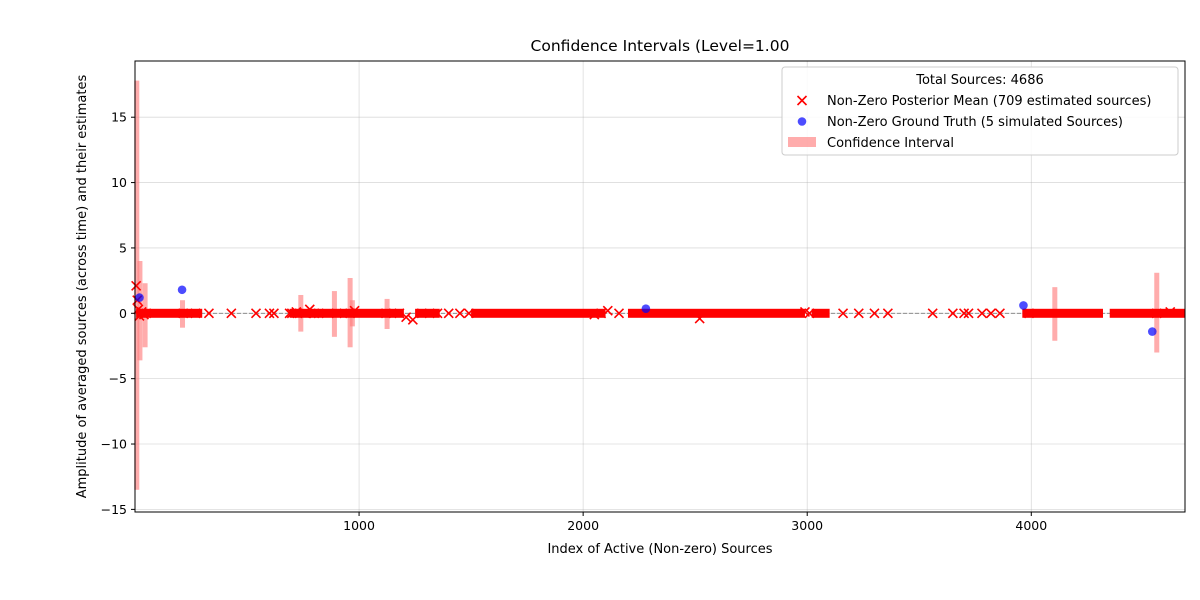 The height and width of the screenshot is (600, 1200). What do you see at coordinates (979, 80) in the screenshot?
I see `legend-title: Total Sources: 4686` at bounding box center [979, 80].